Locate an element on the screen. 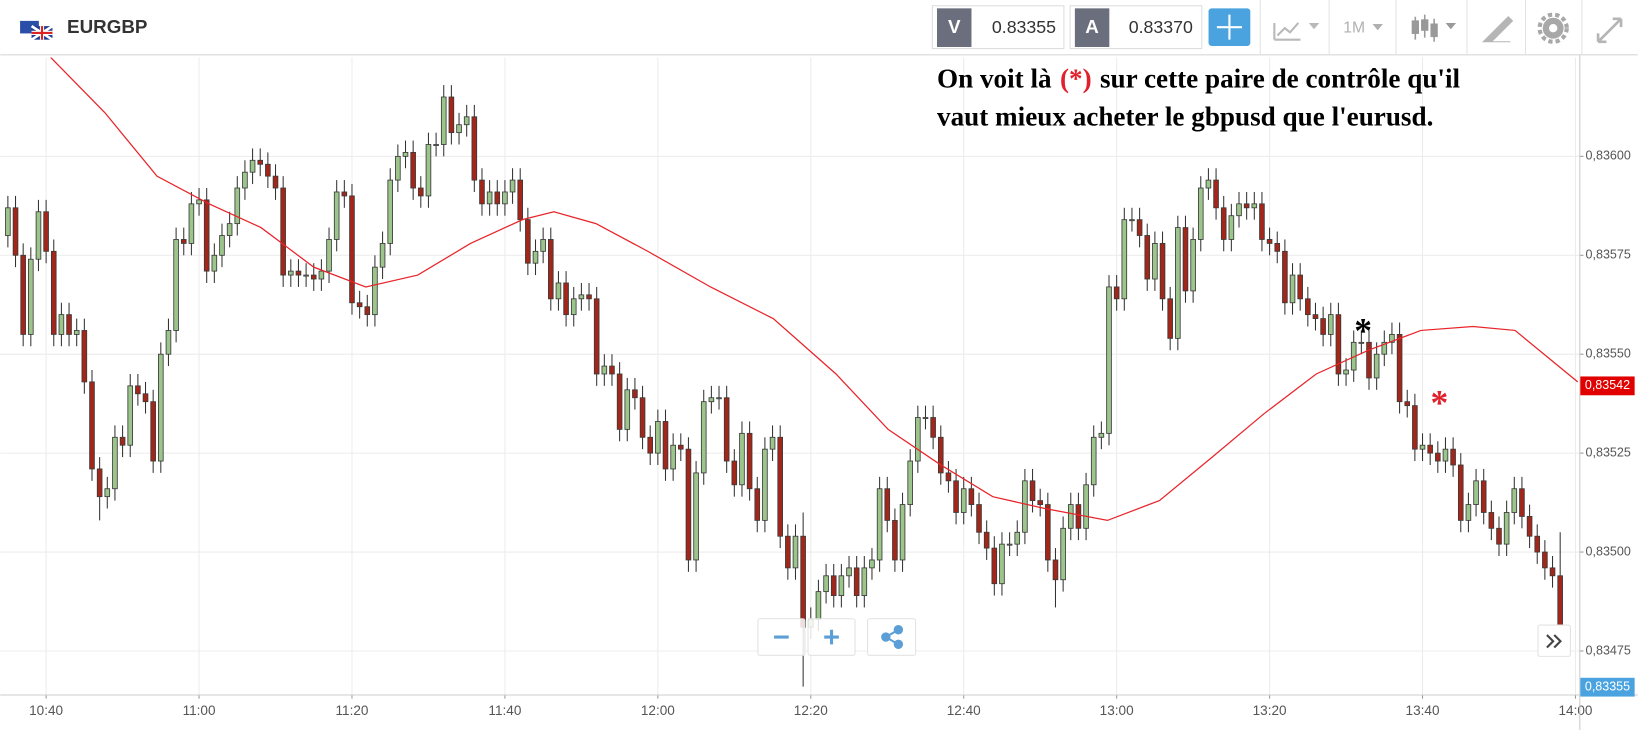 This screenshot has width=1638, height=730. y-tick-label: 0,83575 is located at coordinates (1608, 255).